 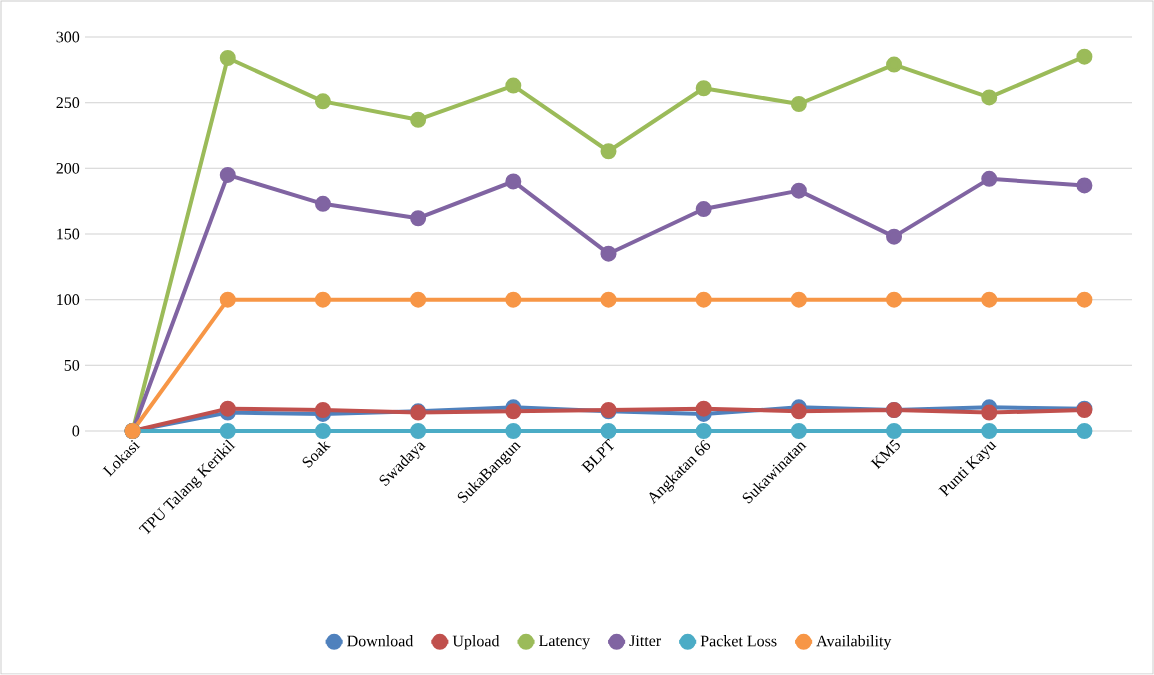 What do you see at coordinates (68, 234) in the screenshot?
I see `y-tick-label: 150` at bounding box center [68, 234].